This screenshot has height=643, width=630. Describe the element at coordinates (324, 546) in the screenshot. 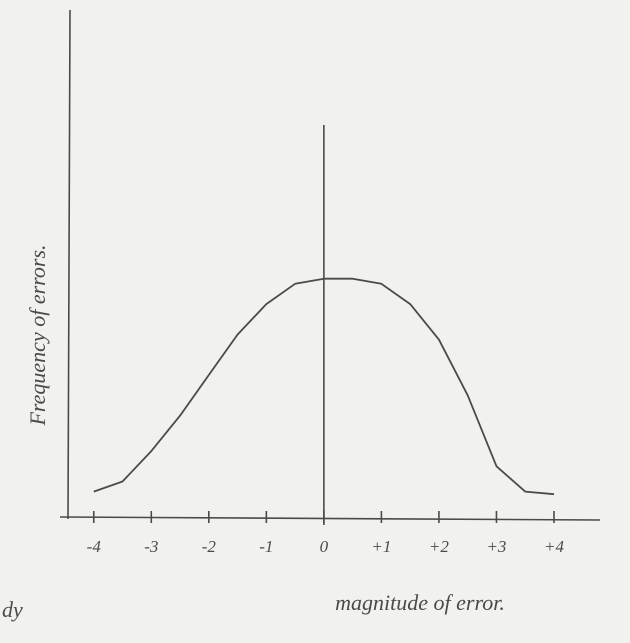

I see `x-tick-label: 0` at that location.